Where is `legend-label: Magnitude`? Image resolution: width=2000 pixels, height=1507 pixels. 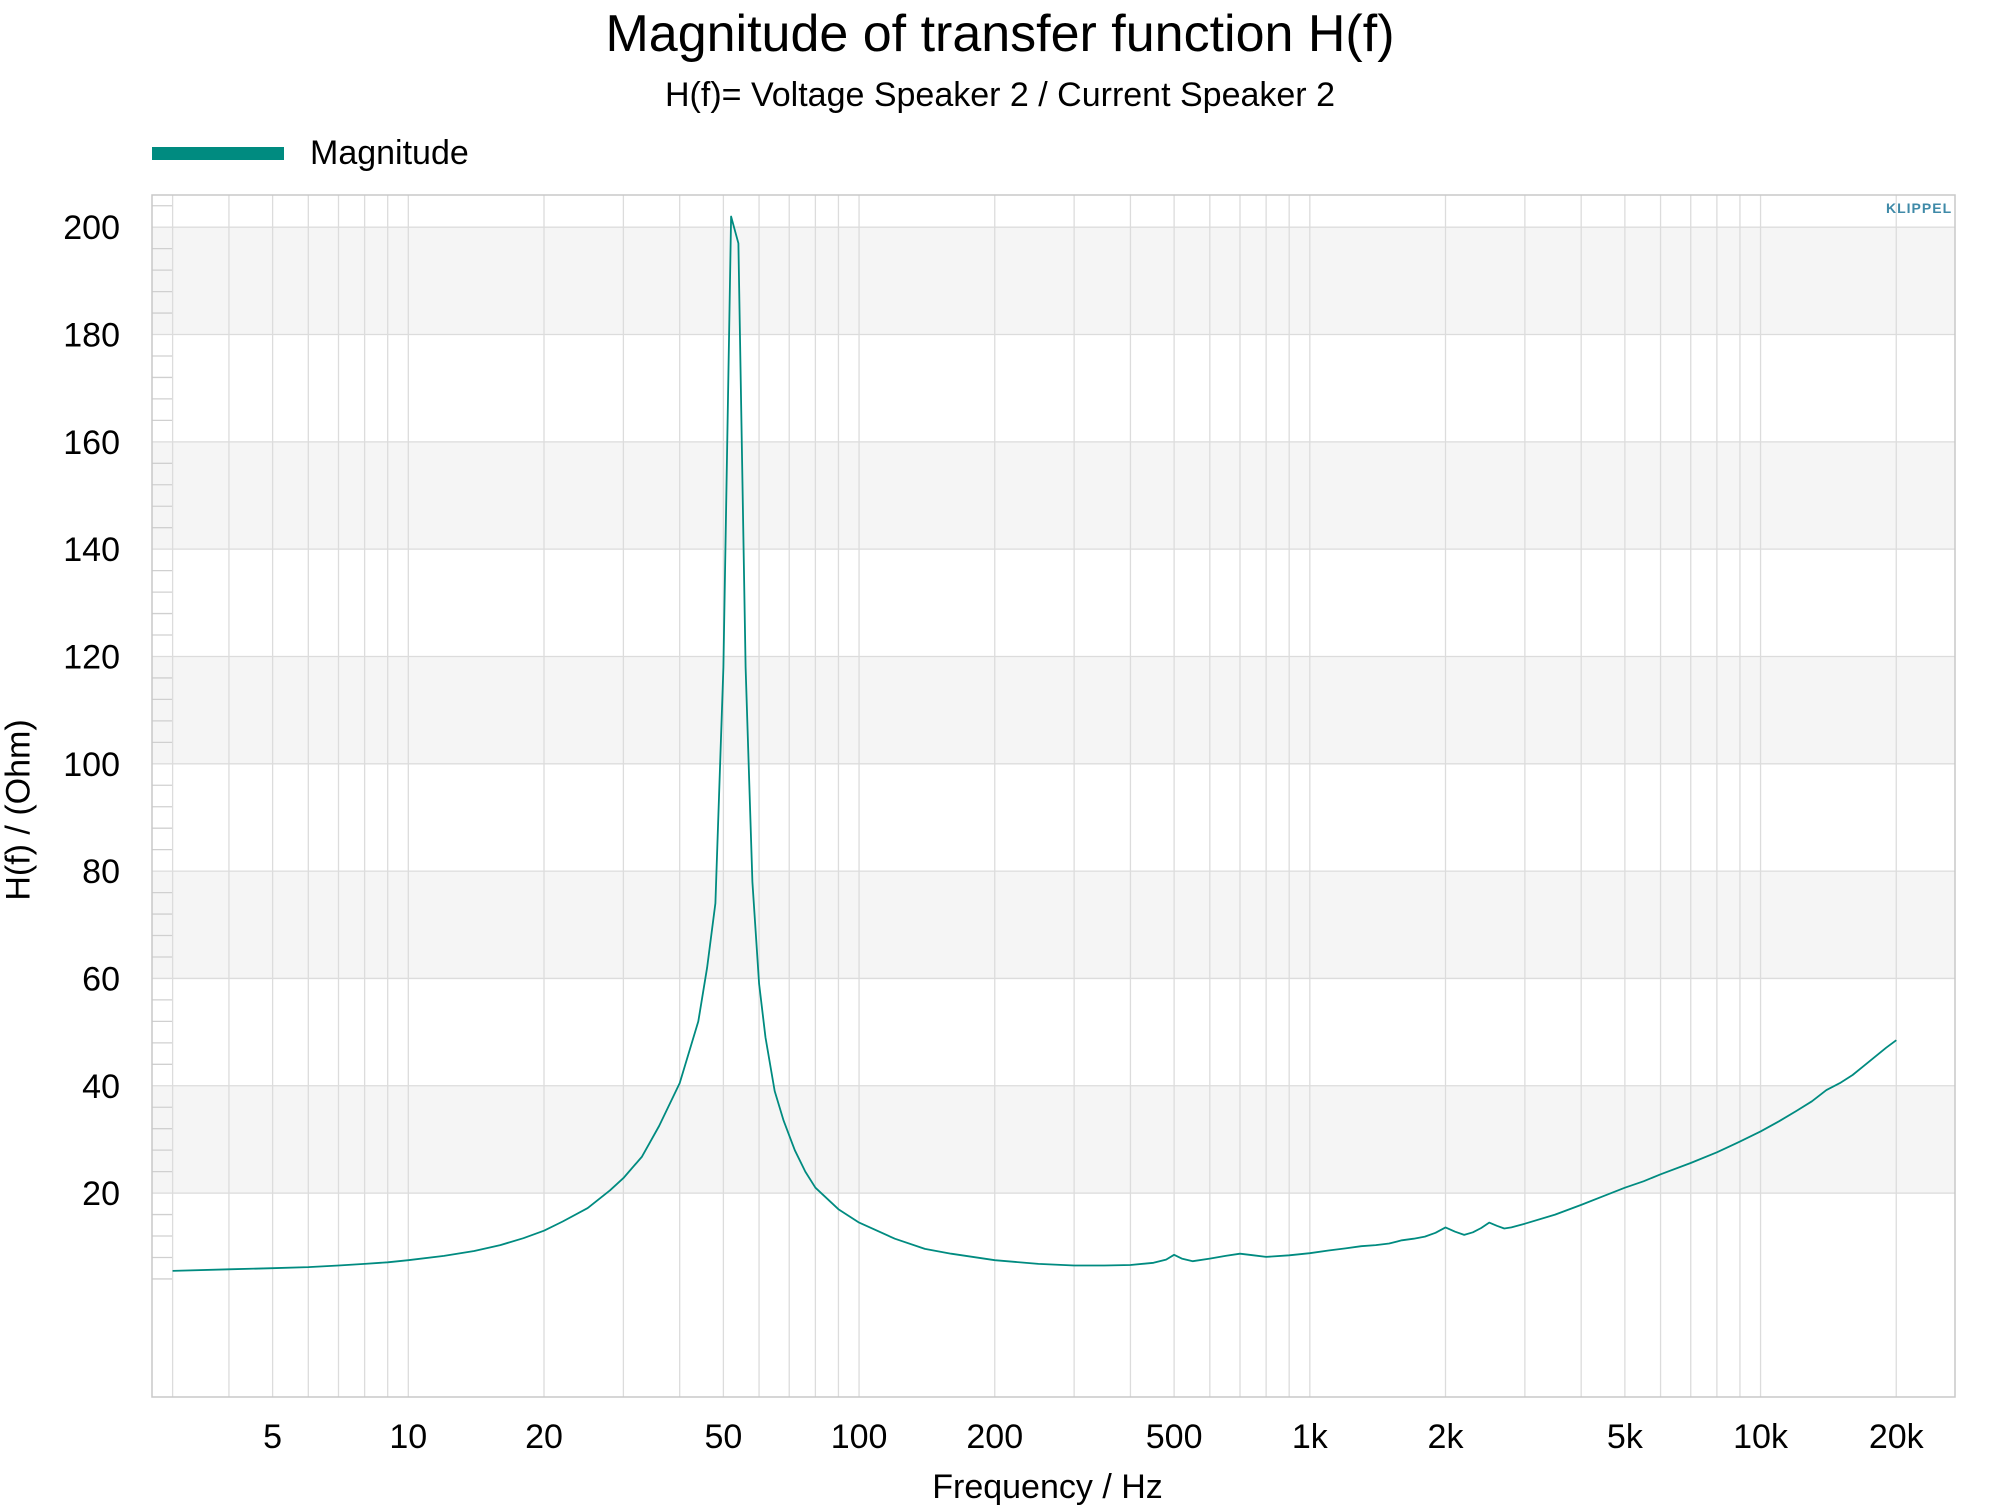
legend-label: Magnitude is located at coordinates (389, 152).